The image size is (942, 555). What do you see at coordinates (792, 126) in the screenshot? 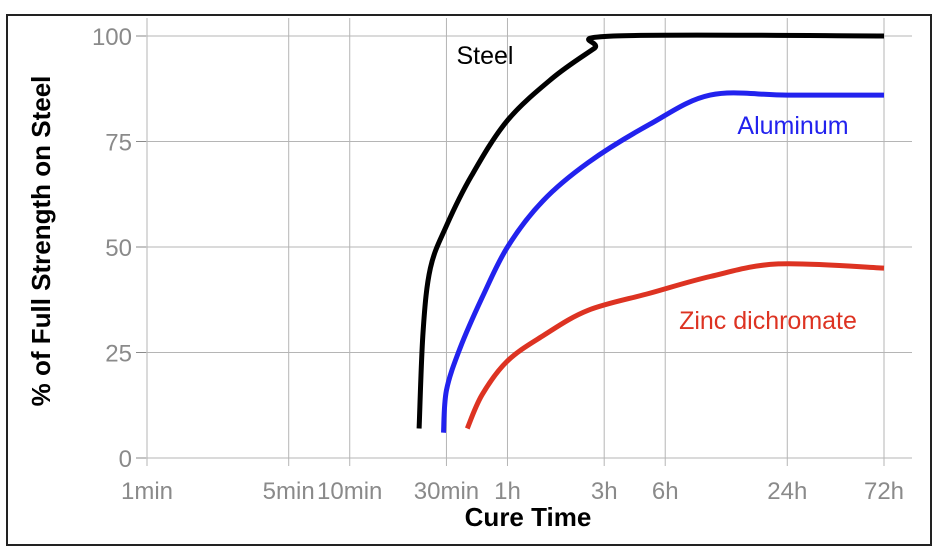
I see `series-label-aluminum: Aluminum` at bounding box center [792, 126].